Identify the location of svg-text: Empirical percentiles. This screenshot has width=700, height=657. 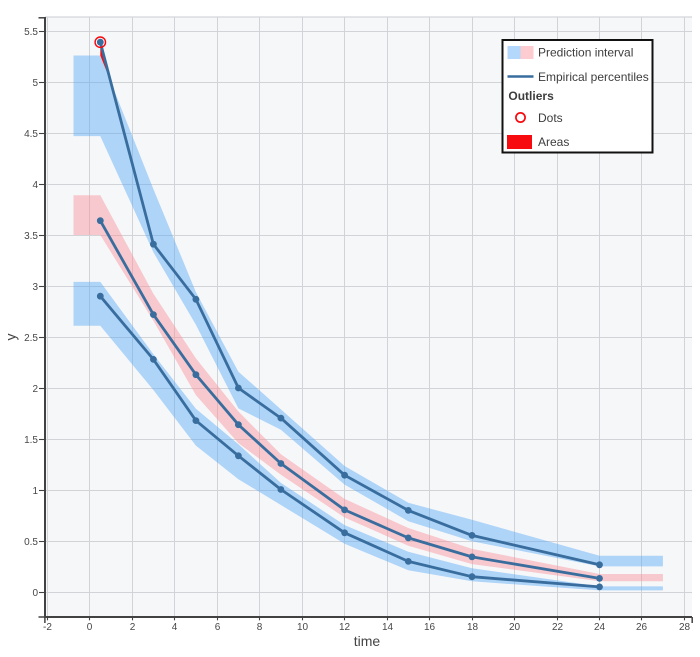
(593, 77).